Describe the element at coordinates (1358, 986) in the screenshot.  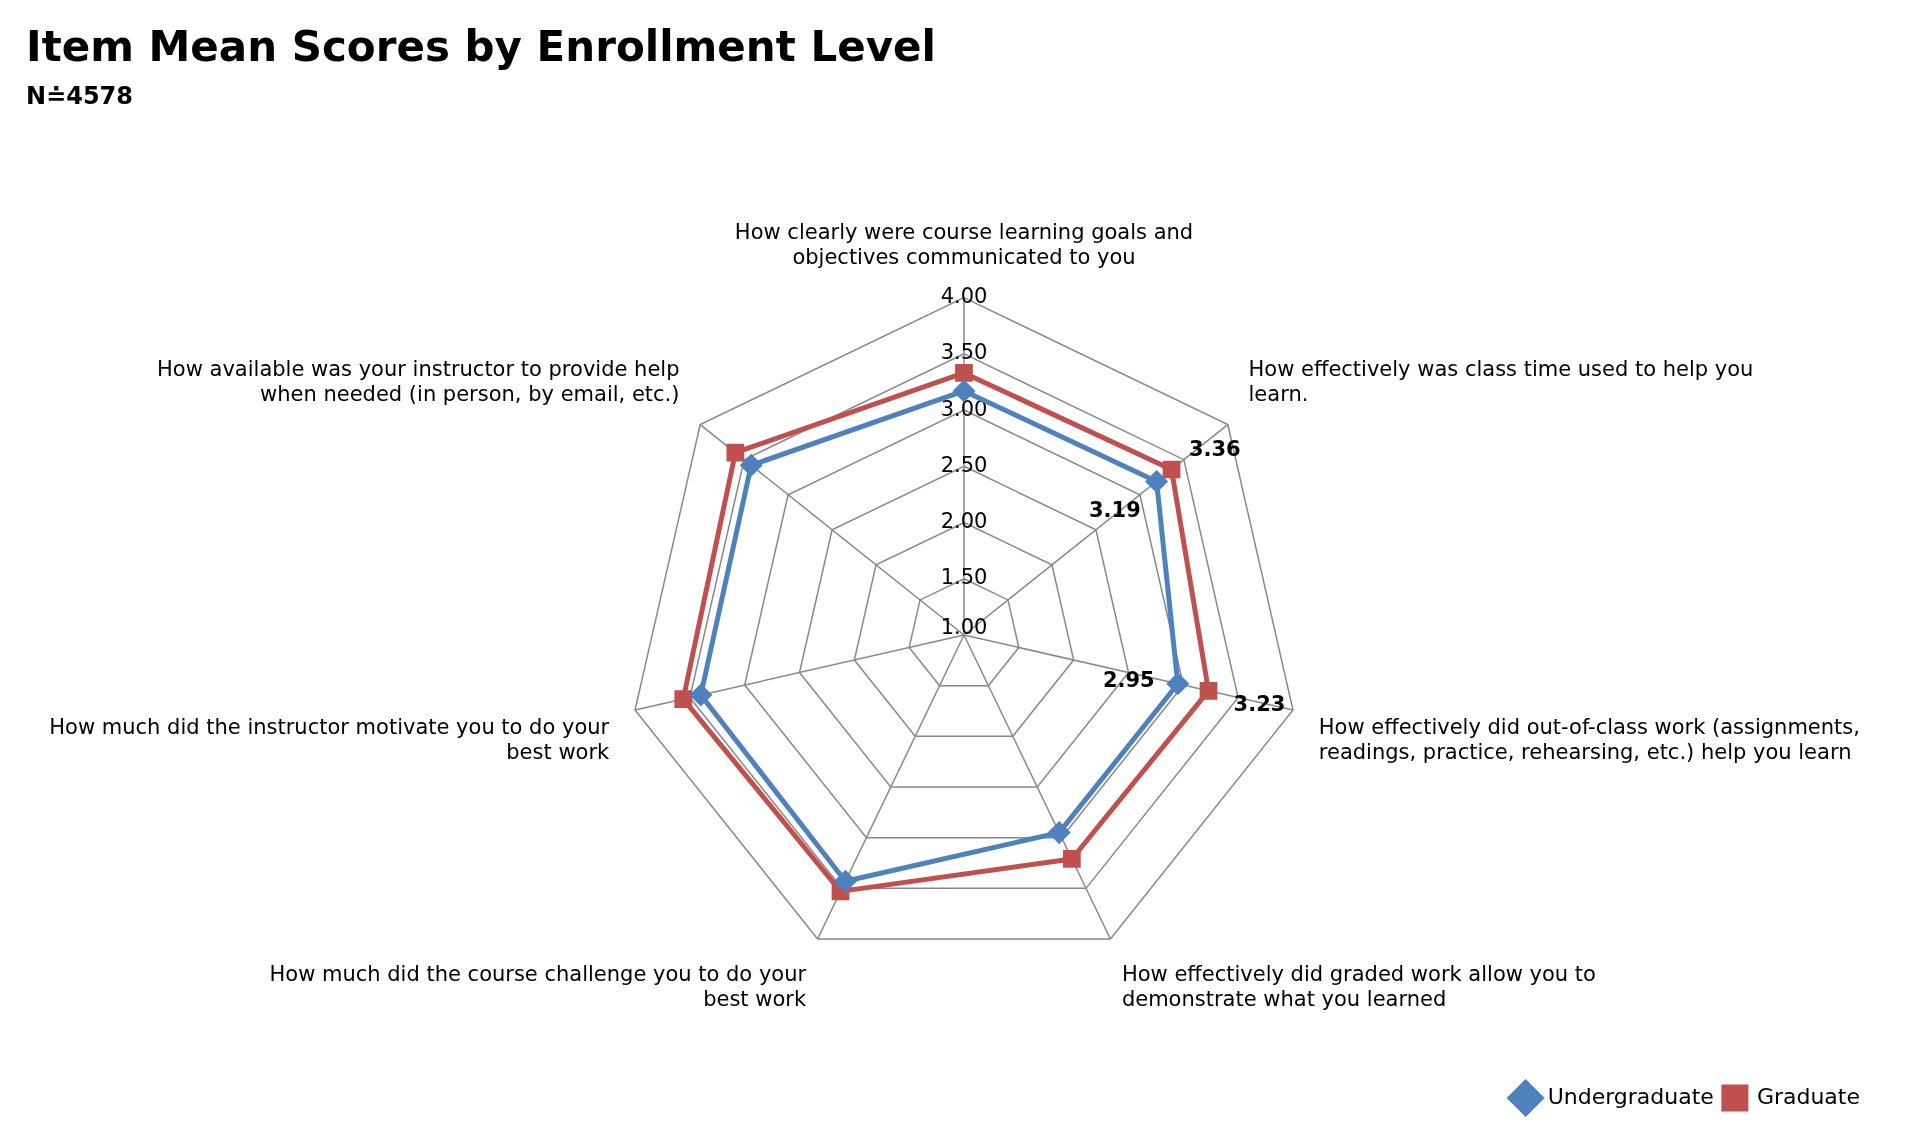
I see `spoke-label: How effectively did graded work allow you to demonstrate what you learned` at that location.